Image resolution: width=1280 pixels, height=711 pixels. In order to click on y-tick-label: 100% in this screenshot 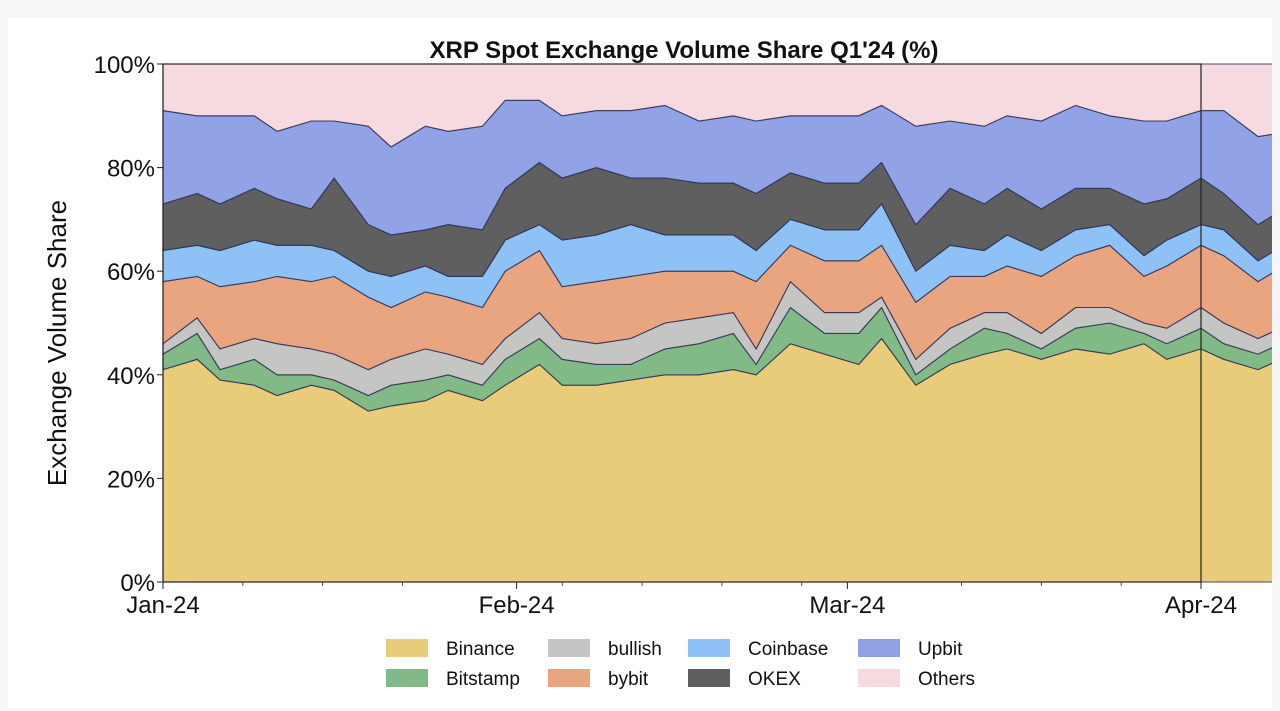, I will do `click(124, 65)`.